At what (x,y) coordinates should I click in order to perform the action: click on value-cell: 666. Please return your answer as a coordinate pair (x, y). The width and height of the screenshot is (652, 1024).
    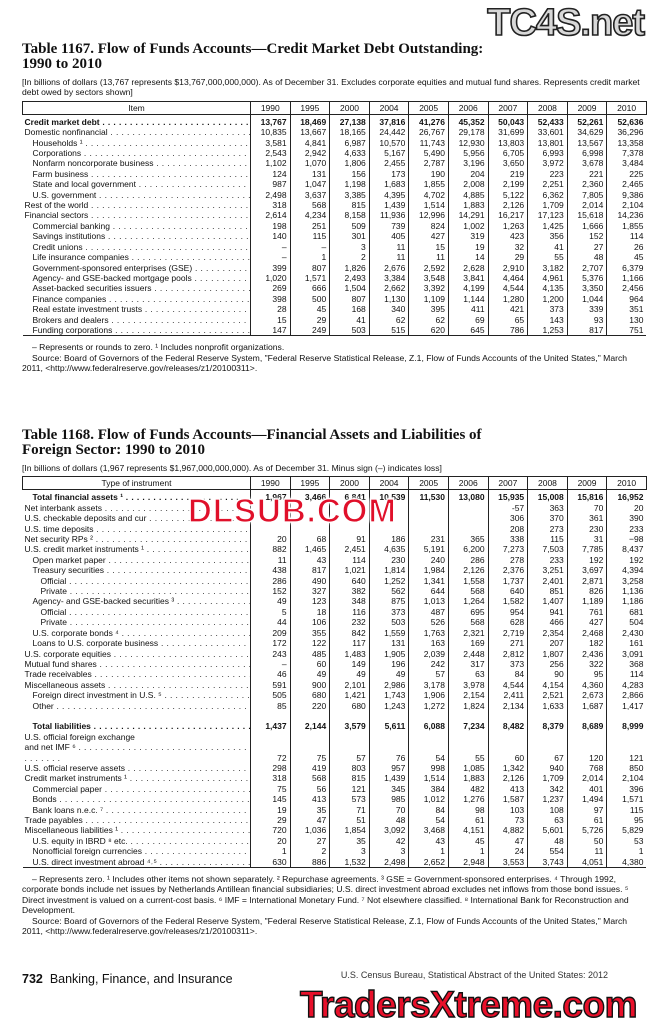
    Looking at the image, I should click on (309, 288).